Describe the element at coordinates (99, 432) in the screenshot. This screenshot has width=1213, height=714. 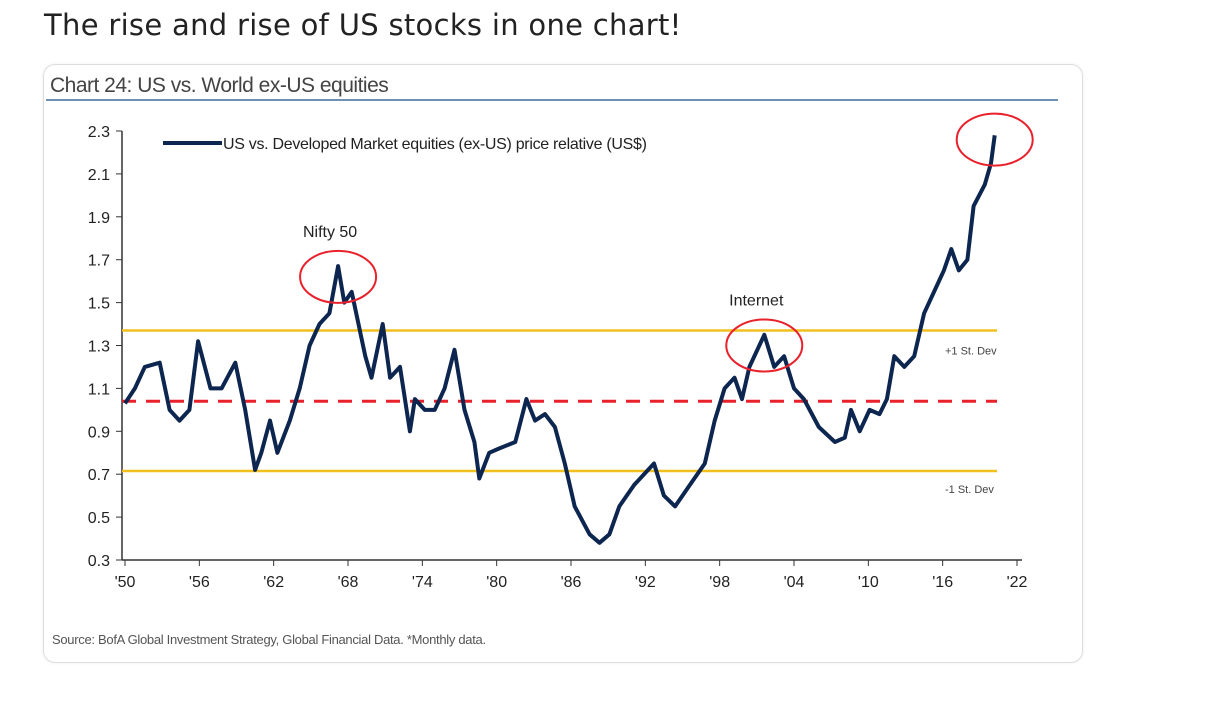
I see `y-tick-label: 0.9` at that location.